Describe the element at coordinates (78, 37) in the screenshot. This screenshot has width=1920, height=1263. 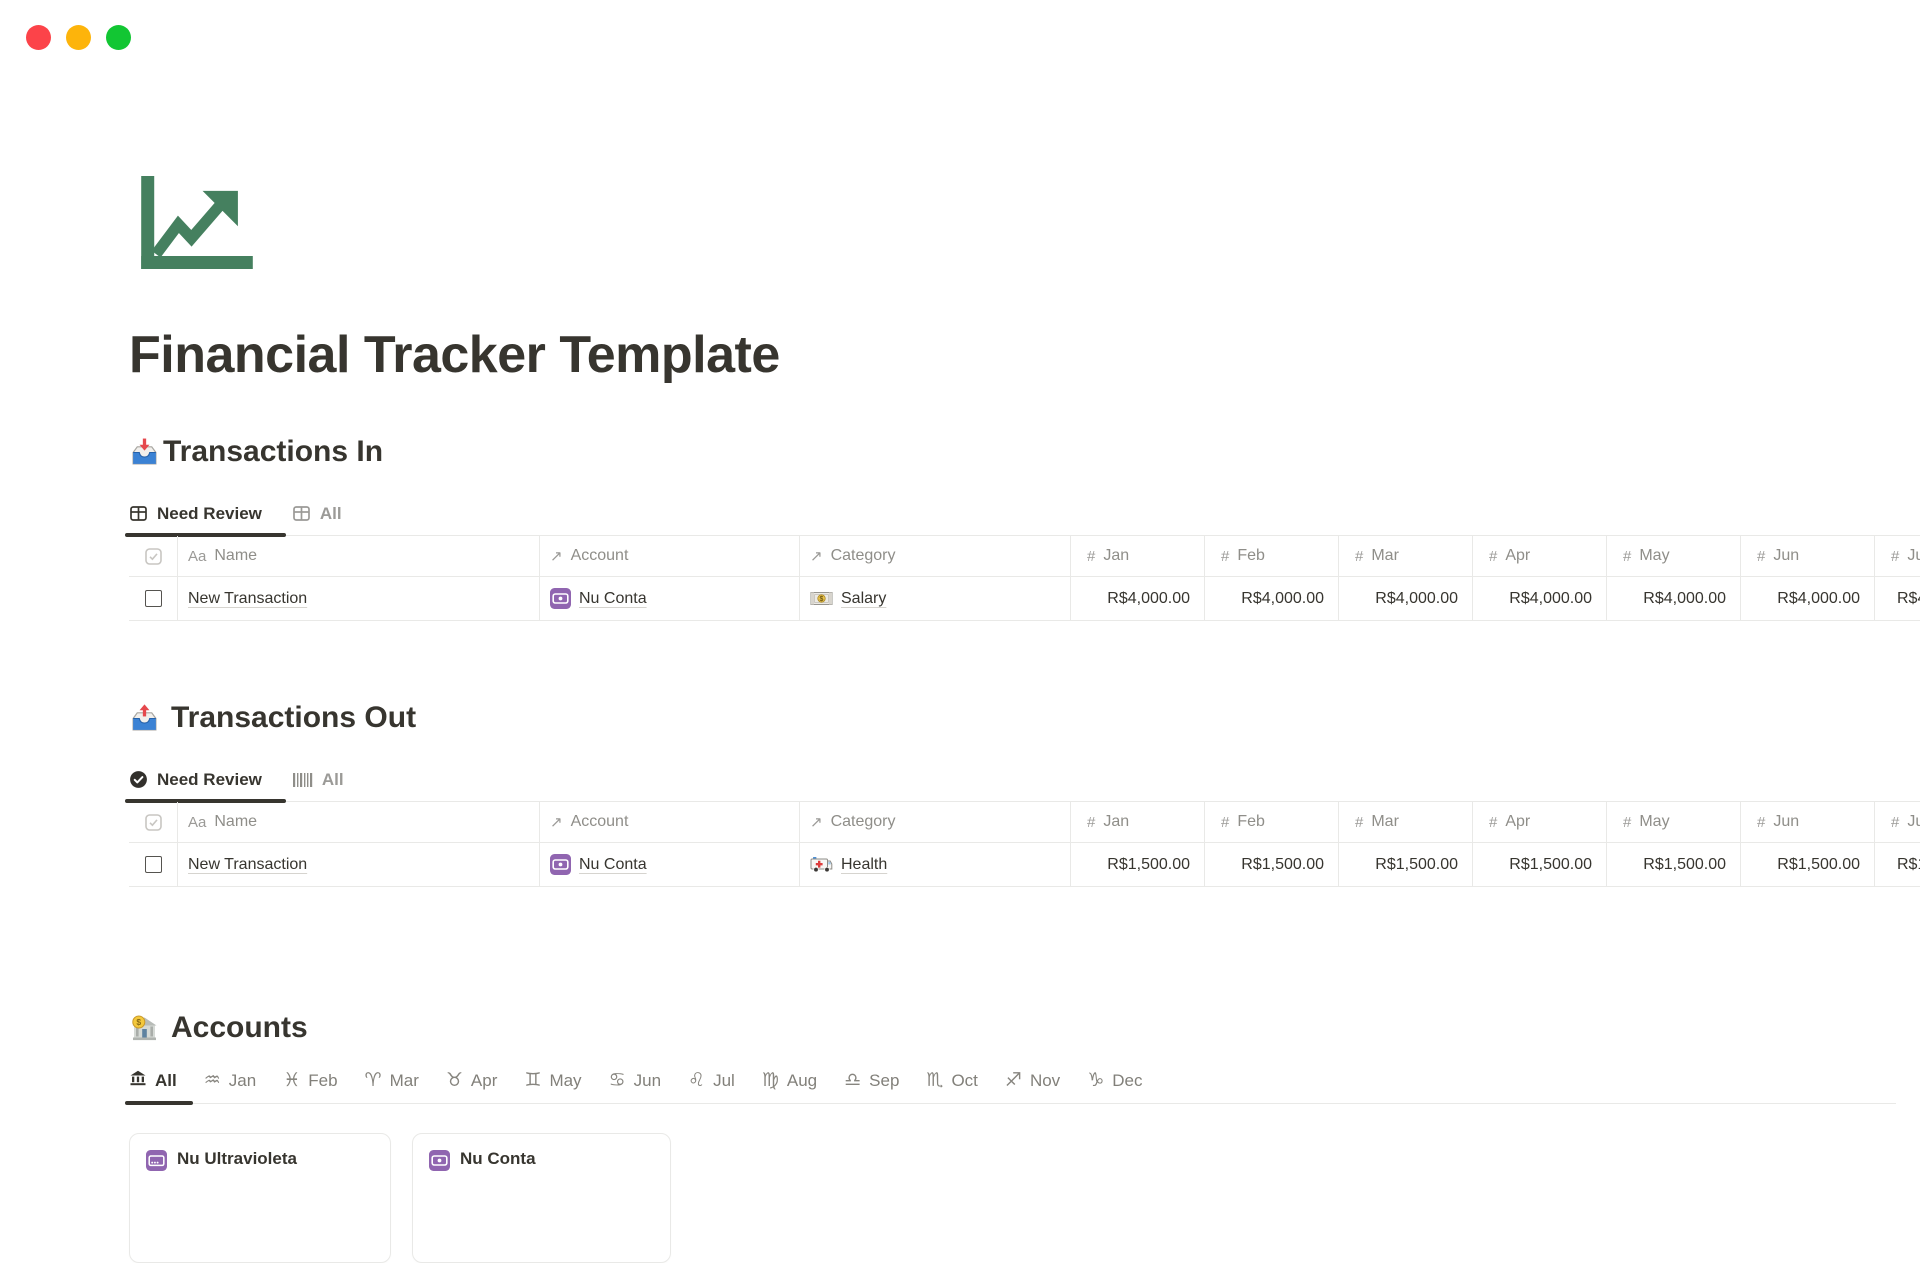
I see `window-minimize-button` at that location.